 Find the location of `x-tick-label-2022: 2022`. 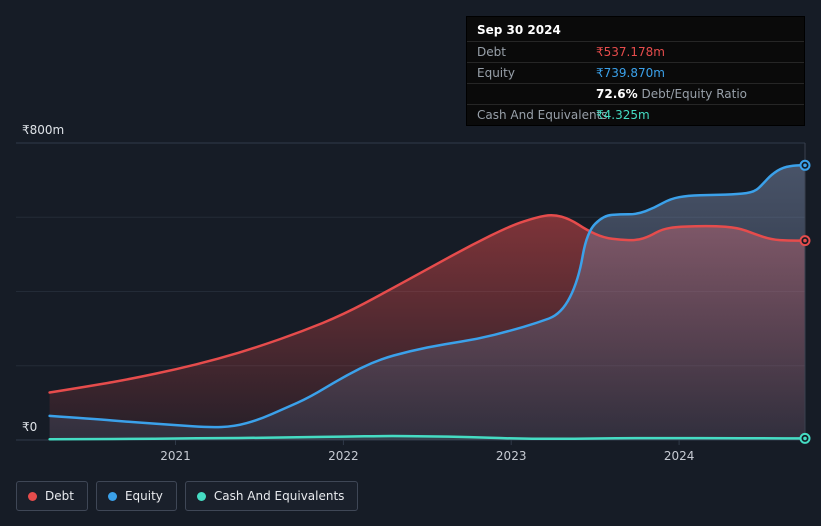

x-tick-label-2022: 2022 is located at coordinates (343, 456).